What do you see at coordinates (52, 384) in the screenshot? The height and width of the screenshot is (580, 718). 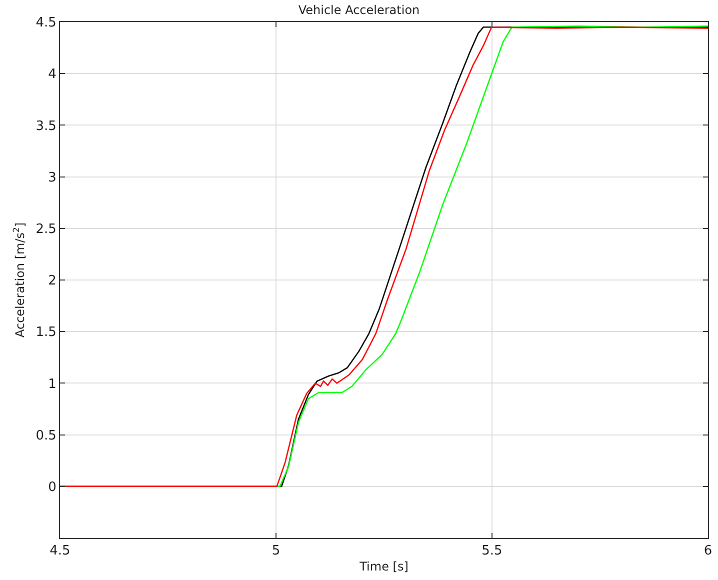 I see `y-tick-label: 1` at bounding box center [52, 384].